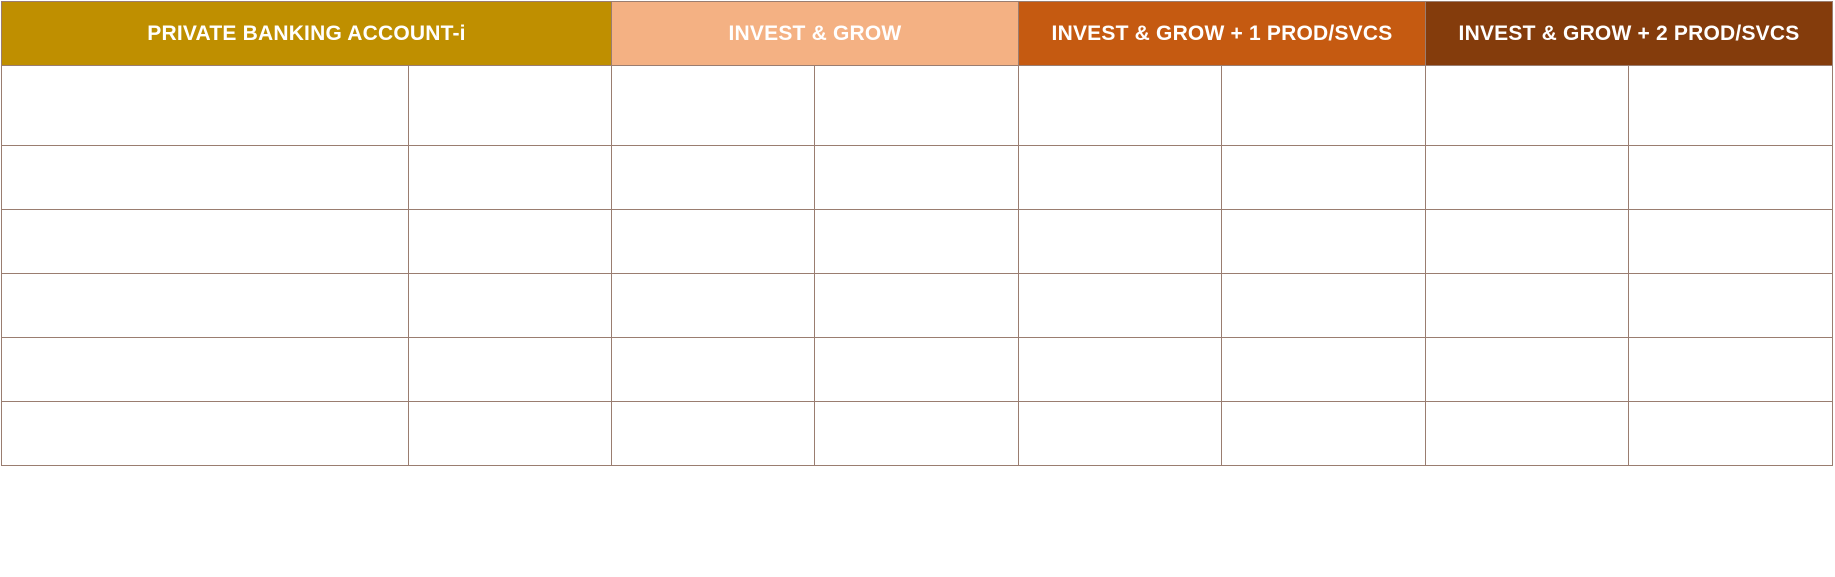 Image resolution: width=1835 pixels, height=577 pixels. What do you see at coordinates (1629, 34) in the screenshot?
I see `header-invest-grow-plus-2: INVEST & GROW + 2 PROD/SVCS` at bounding box center [1629, 34].